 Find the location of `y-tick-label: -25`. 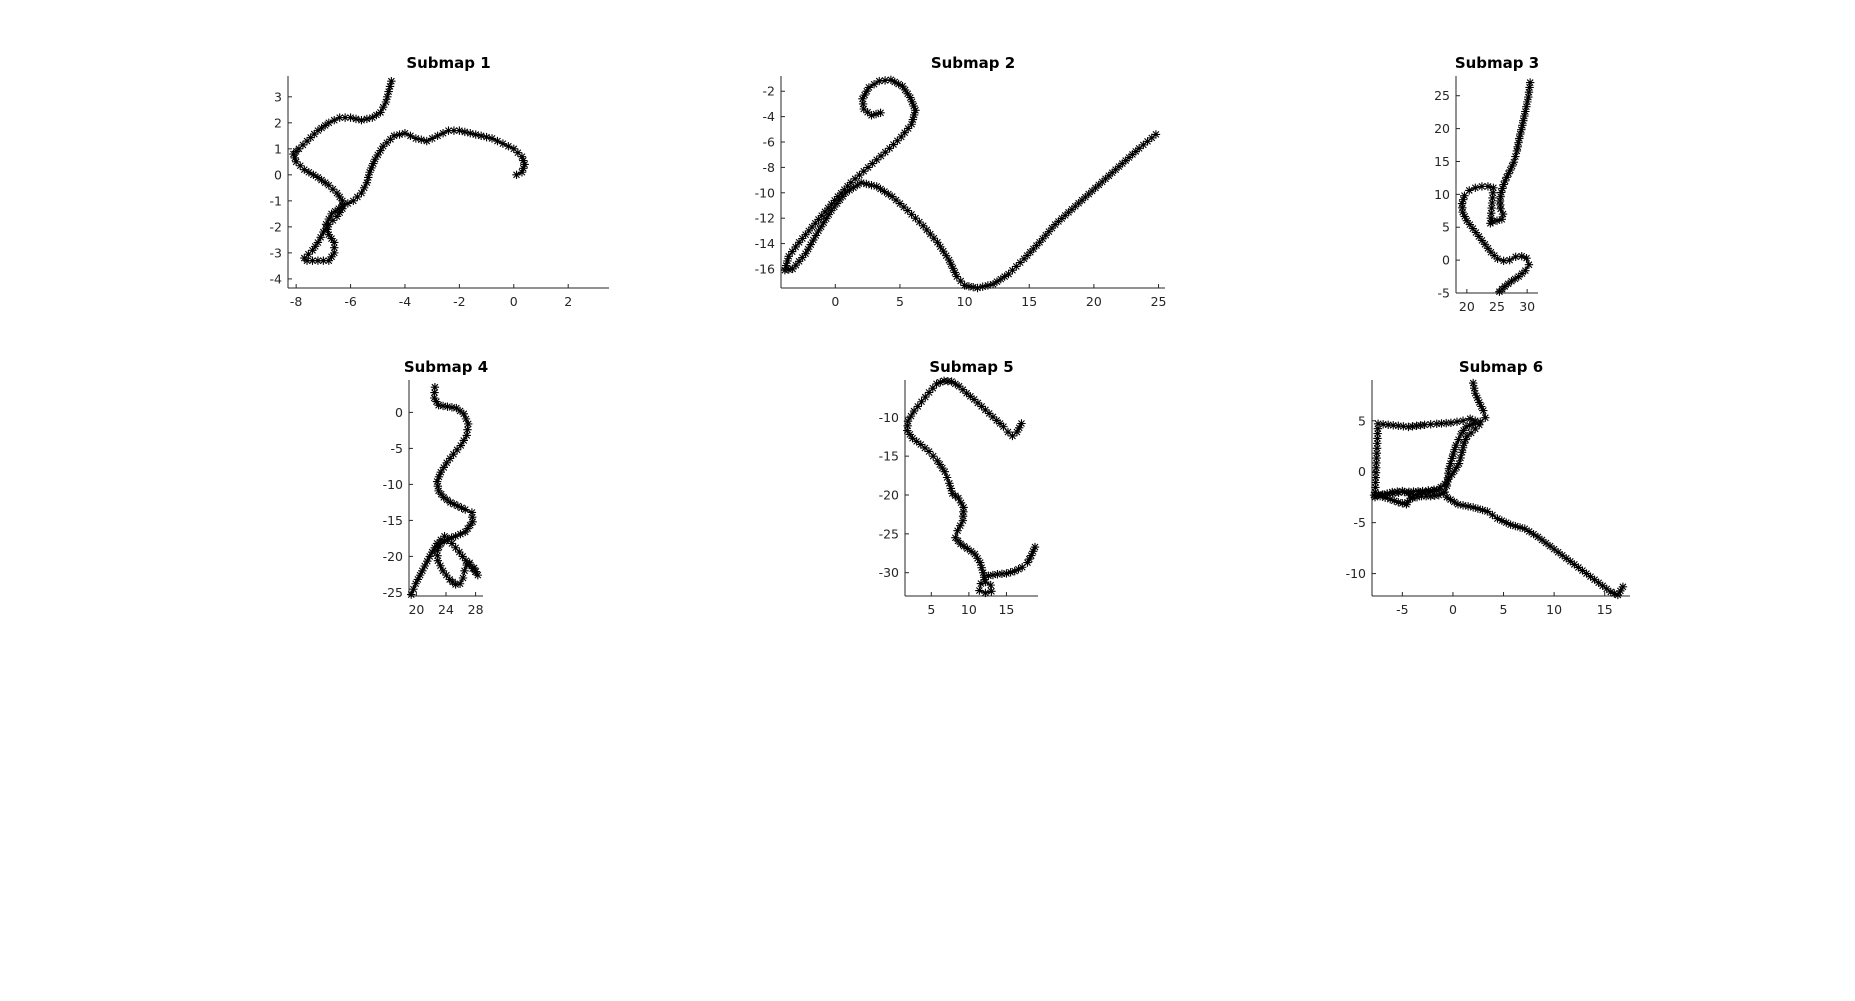

y-tick-label: -25 is located at coordinates (889, 533).